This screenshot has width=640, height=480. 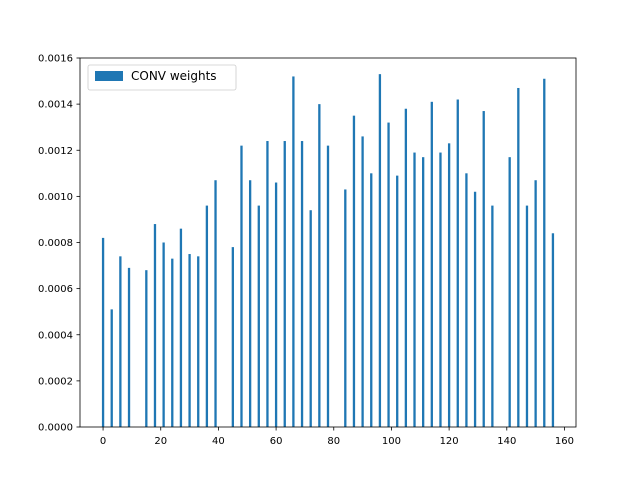 I want to click on y-tick-label: 0.0012, so click(x=55, y=151).